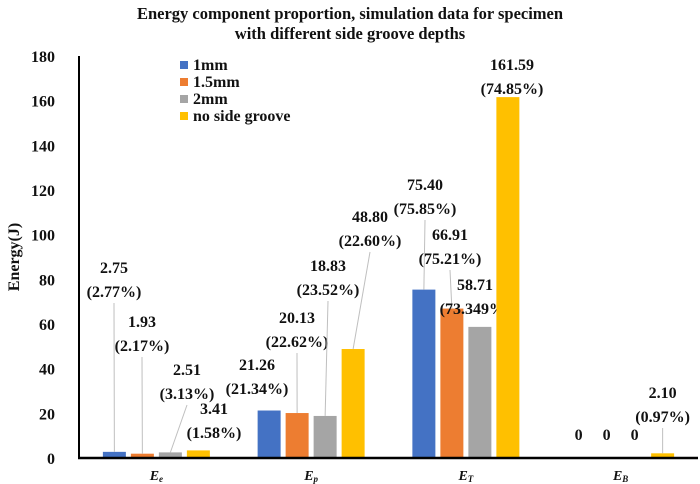  Describe the element at coordinates (43, 102) in the screenshot. I see `y-tick-label: 160` at that location.